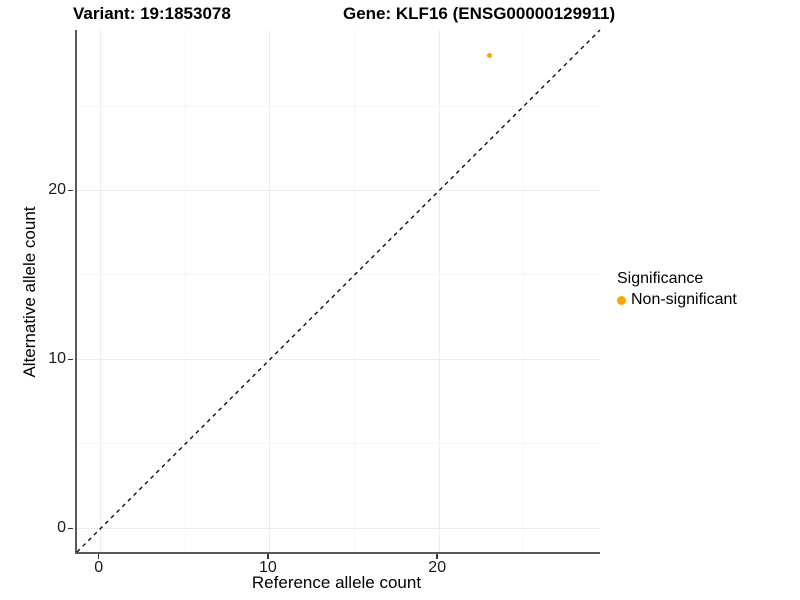 This screenshot has width=800, height=600. What do you see at coordinates (437, 567) in the screenshot?
I see `x-tick-label: 20` at bounding box center [437, 567].